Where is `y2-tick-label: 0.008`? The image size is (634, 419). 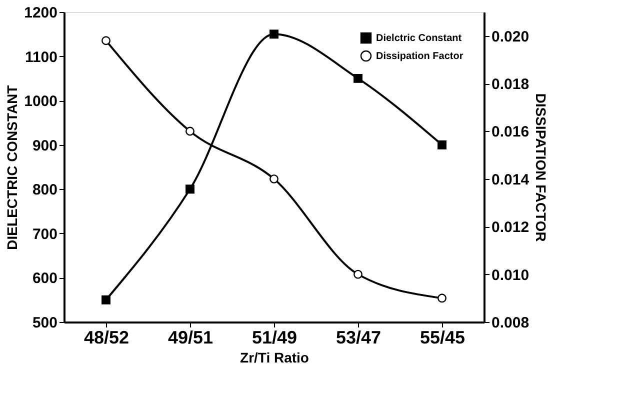
y2-tick-label: 0.008 is located at coordinates (511, 323).